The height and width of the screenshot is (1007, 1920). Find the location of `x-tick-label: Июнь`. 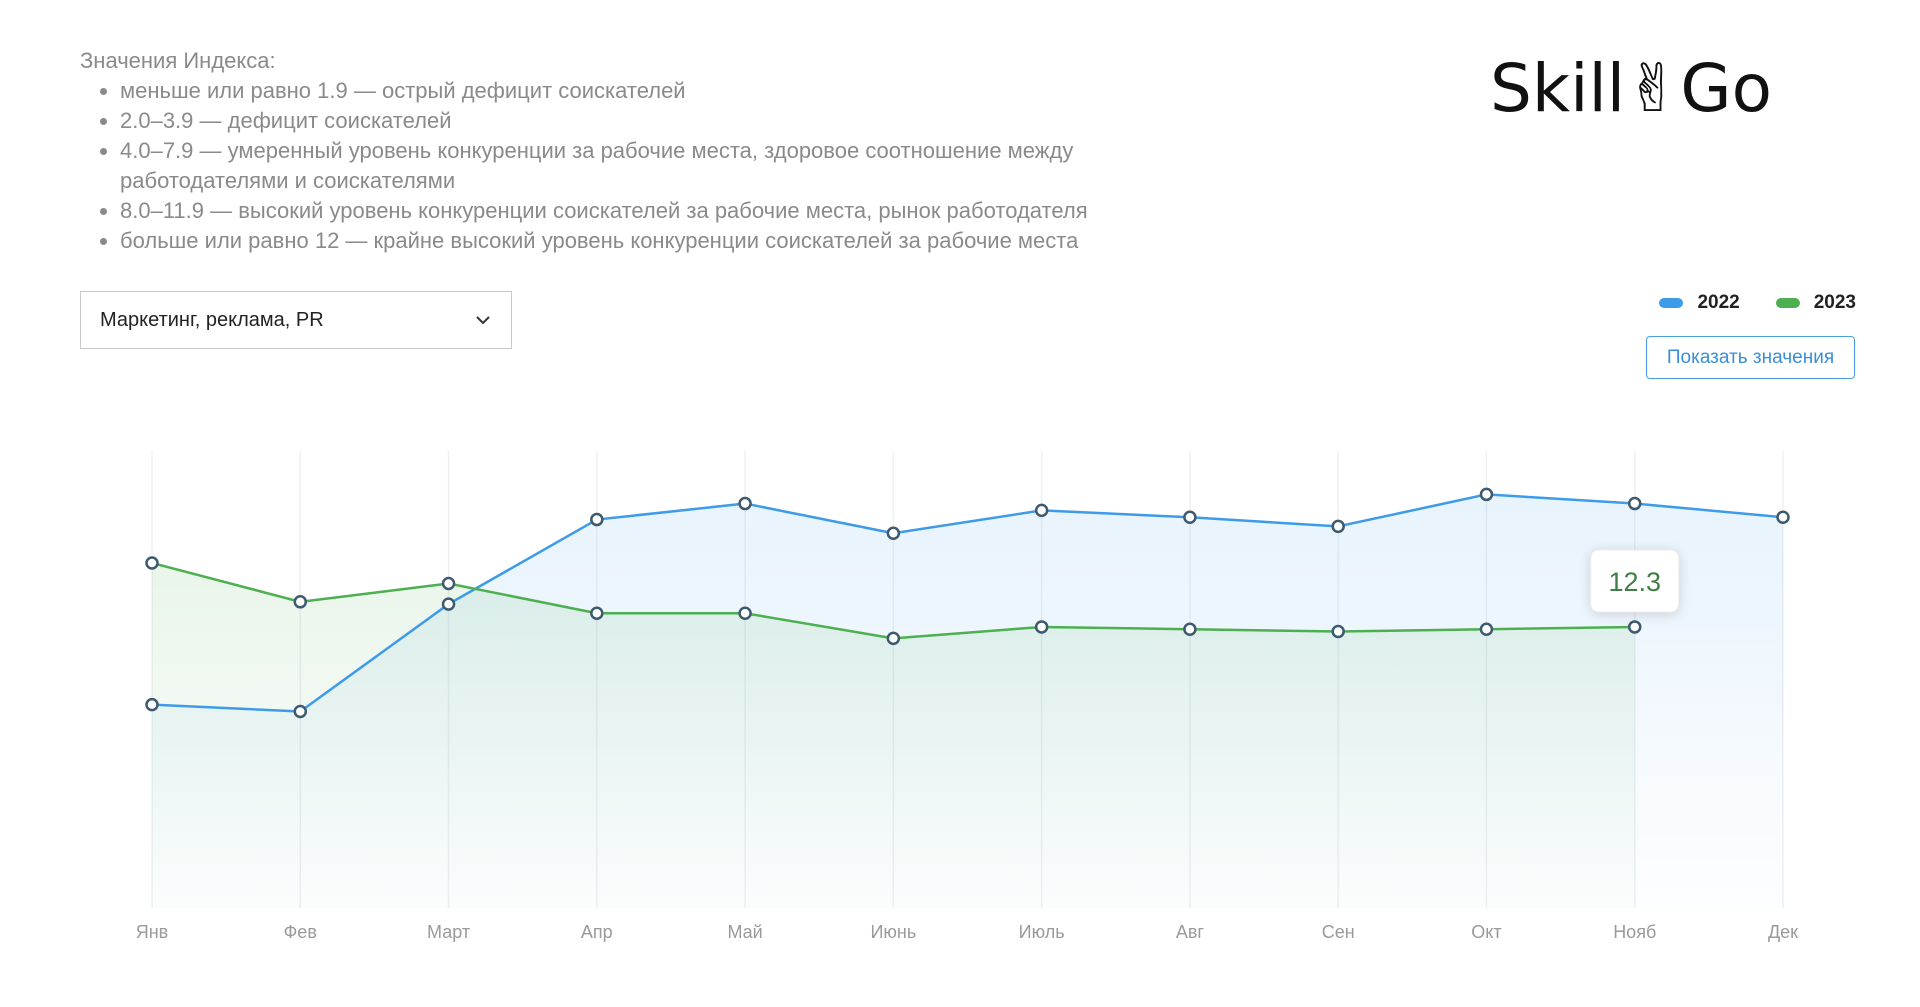

x-tick-label: Июнь is located at coordinates (893, 932).